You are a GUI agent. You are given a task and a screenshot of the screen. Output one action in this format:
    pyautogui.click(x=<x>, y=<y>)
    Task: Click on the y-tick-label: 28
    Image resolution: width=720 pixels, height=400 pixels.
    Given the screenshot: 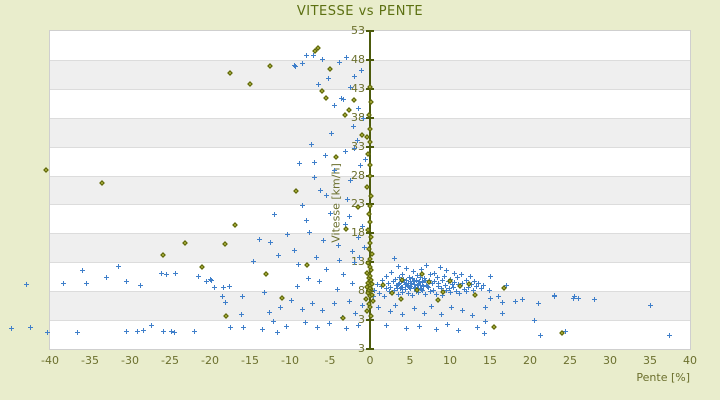 What is the action you would take?
    pyautogui.click(x=358, y=175)
    